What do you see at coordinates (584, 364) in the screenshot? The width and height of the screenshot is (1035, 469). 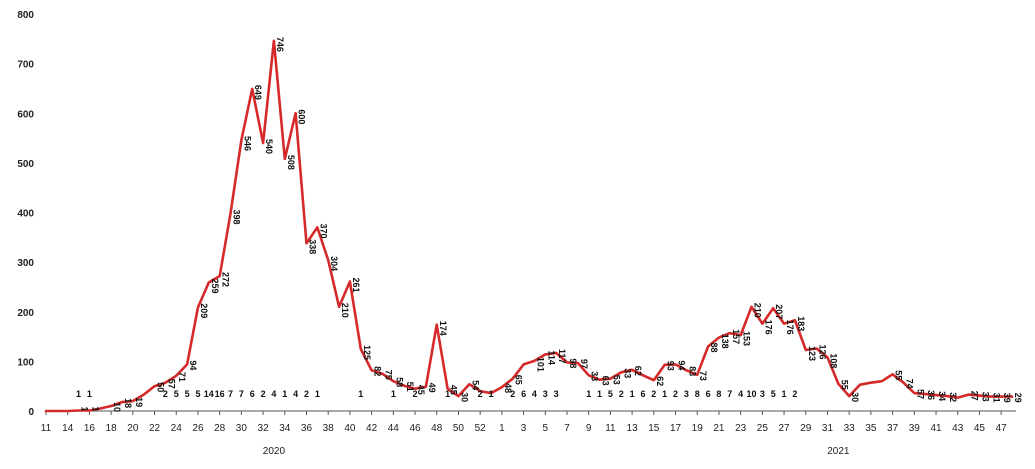 I see `data-label: 97` at bounding box center [584, 364].